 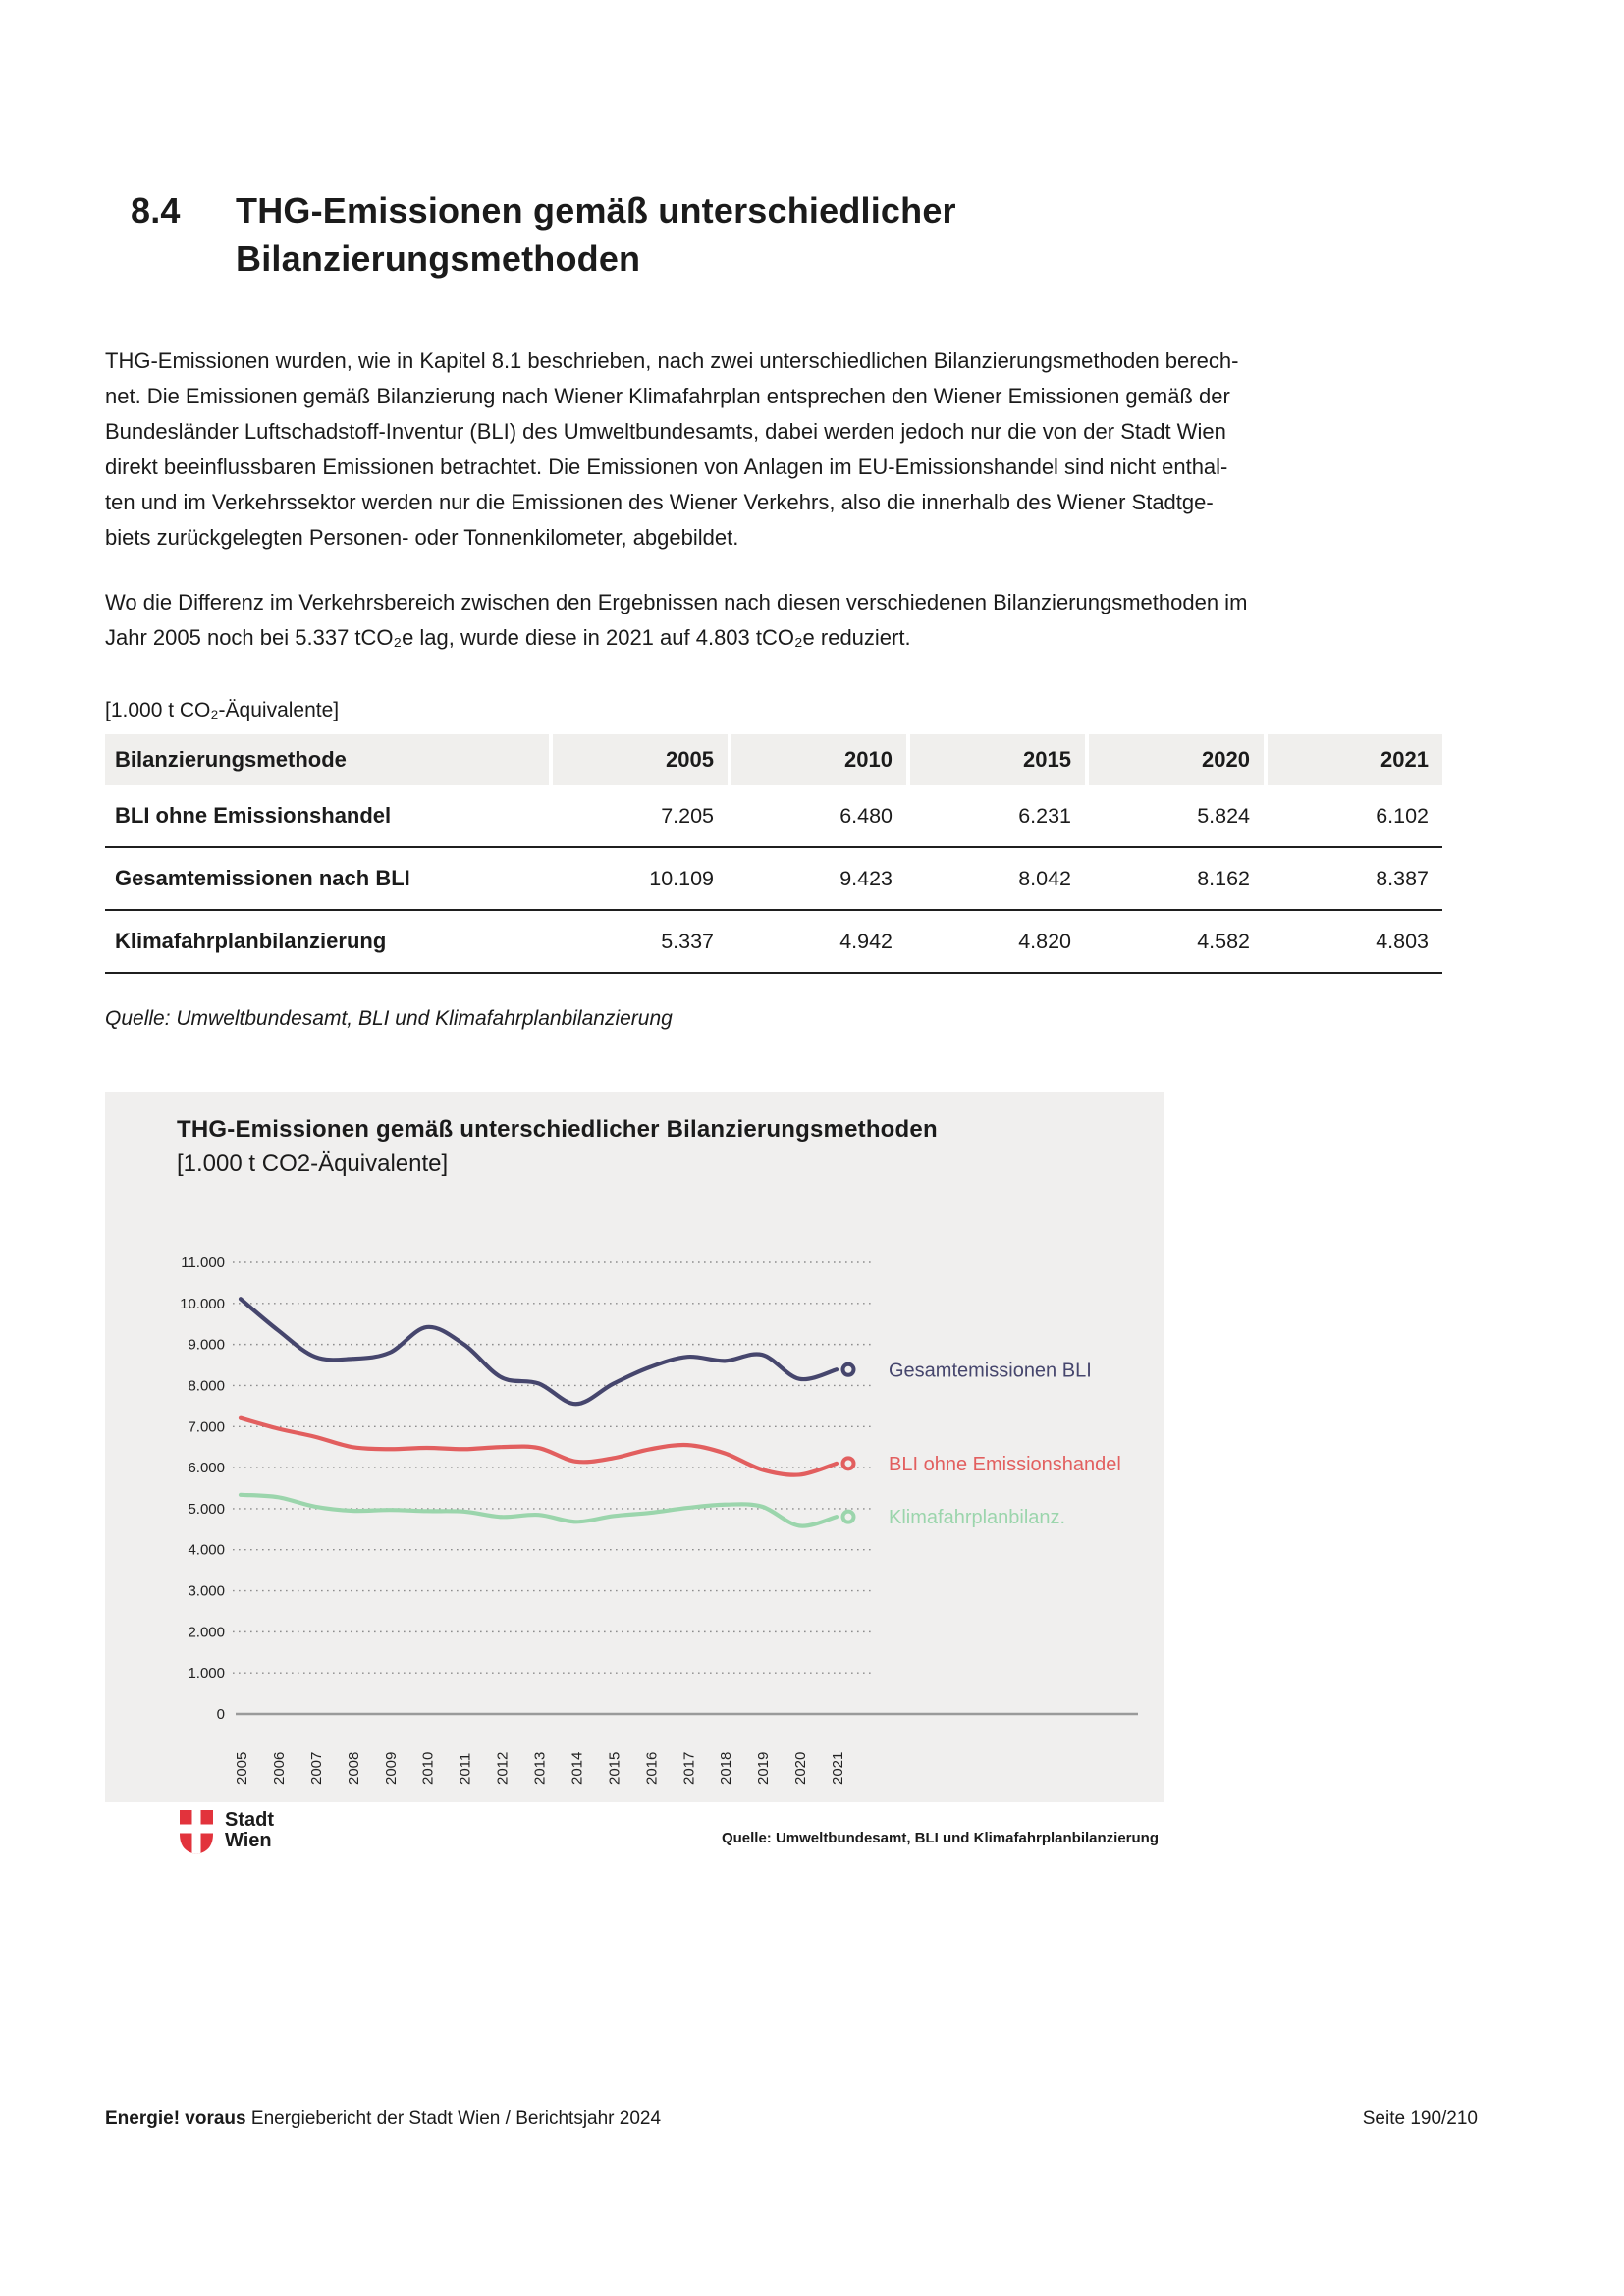 I want to click on logo-text: Stadt Wien, so click(x=249, y=1833).